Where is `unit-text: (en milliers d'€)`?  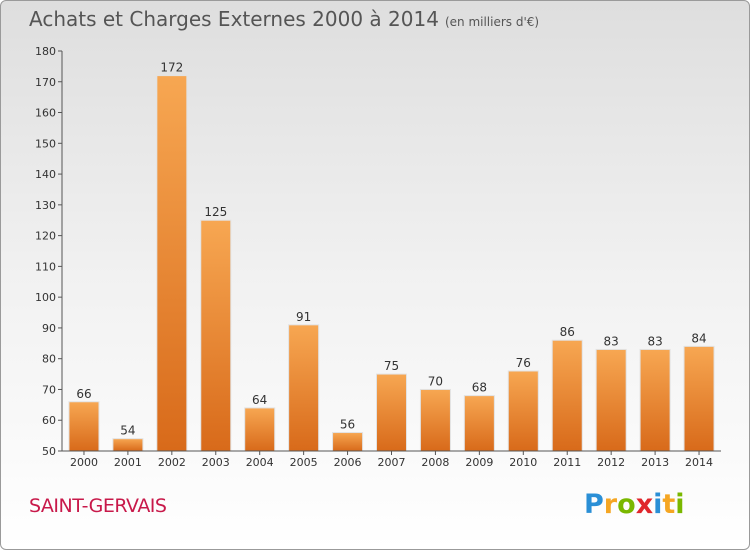
unit-text: (en milliers d'€) is located at coordinates (492, 22).